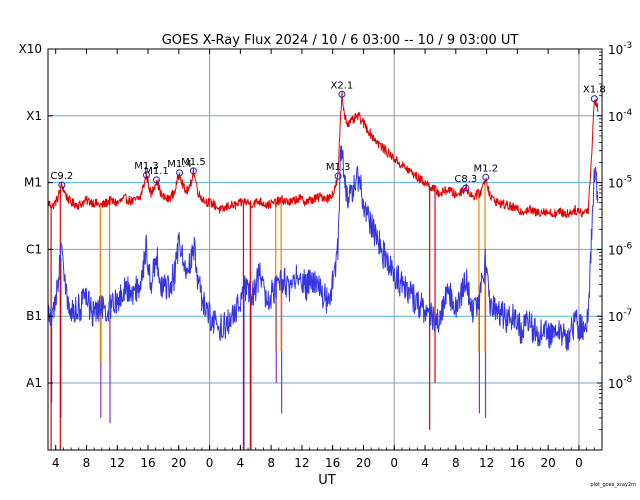 This screenshot has width=640, height=500. Describe the element at coordinates (34, 316) in the screenshot. I see `left-tick-label: B1` at that location.